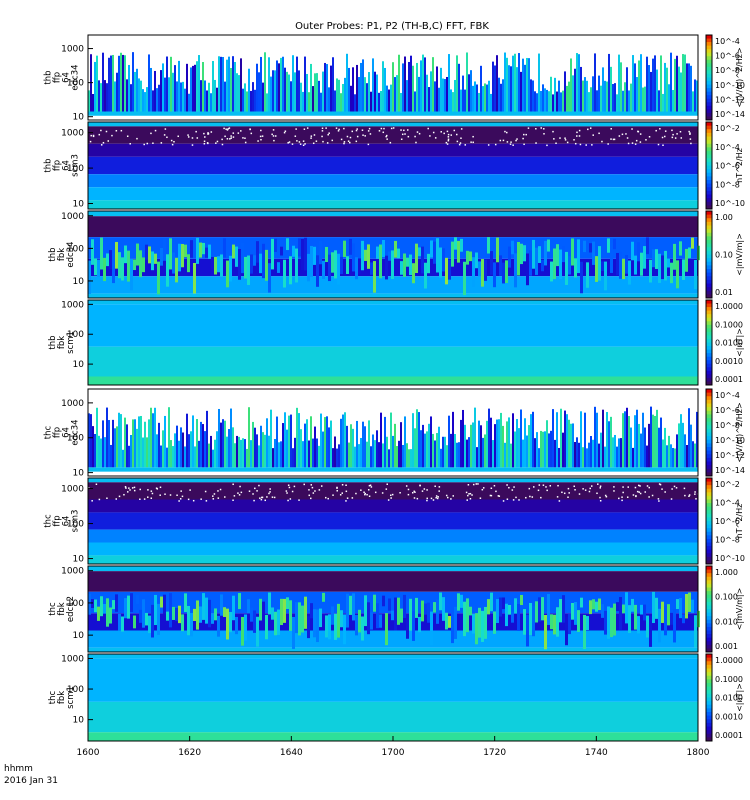 This screenshot has width=750, height=800. Describe the element at coordinates (730, 440) in the screenshot. I see `colorbar-tick-label: 10^-10` at that location.